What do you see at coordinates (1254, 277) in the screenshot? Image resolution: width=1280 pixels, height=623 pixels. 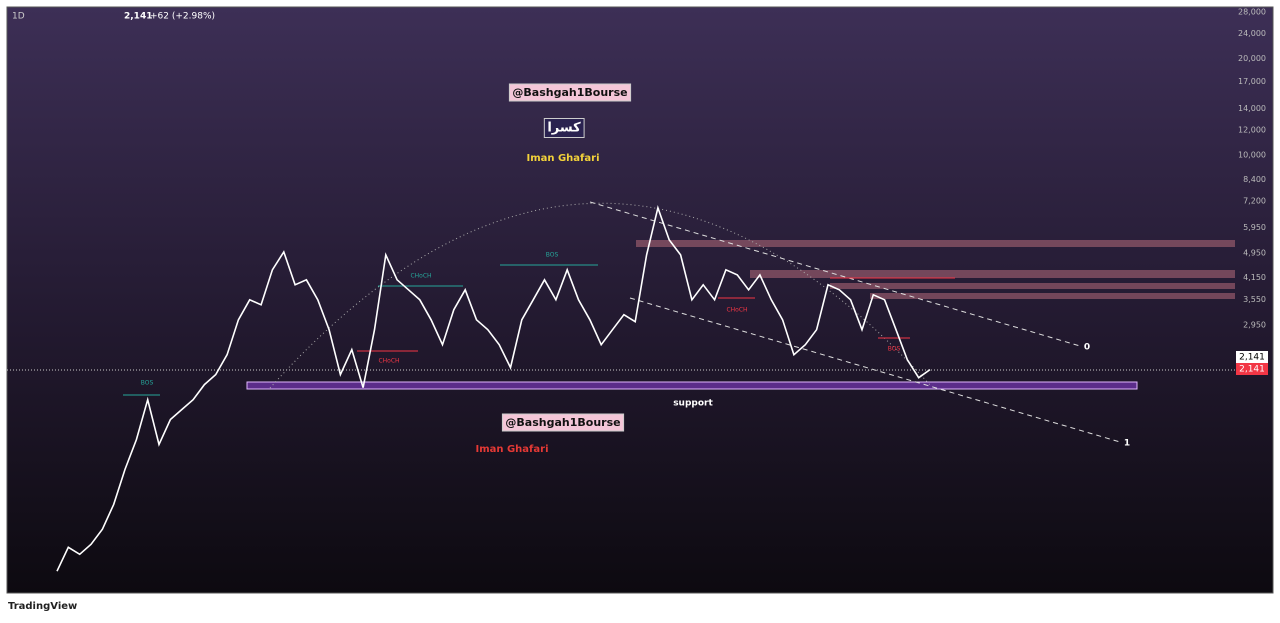 I see `y-tick-label: 4,150` at bounding box center [1254, 277].